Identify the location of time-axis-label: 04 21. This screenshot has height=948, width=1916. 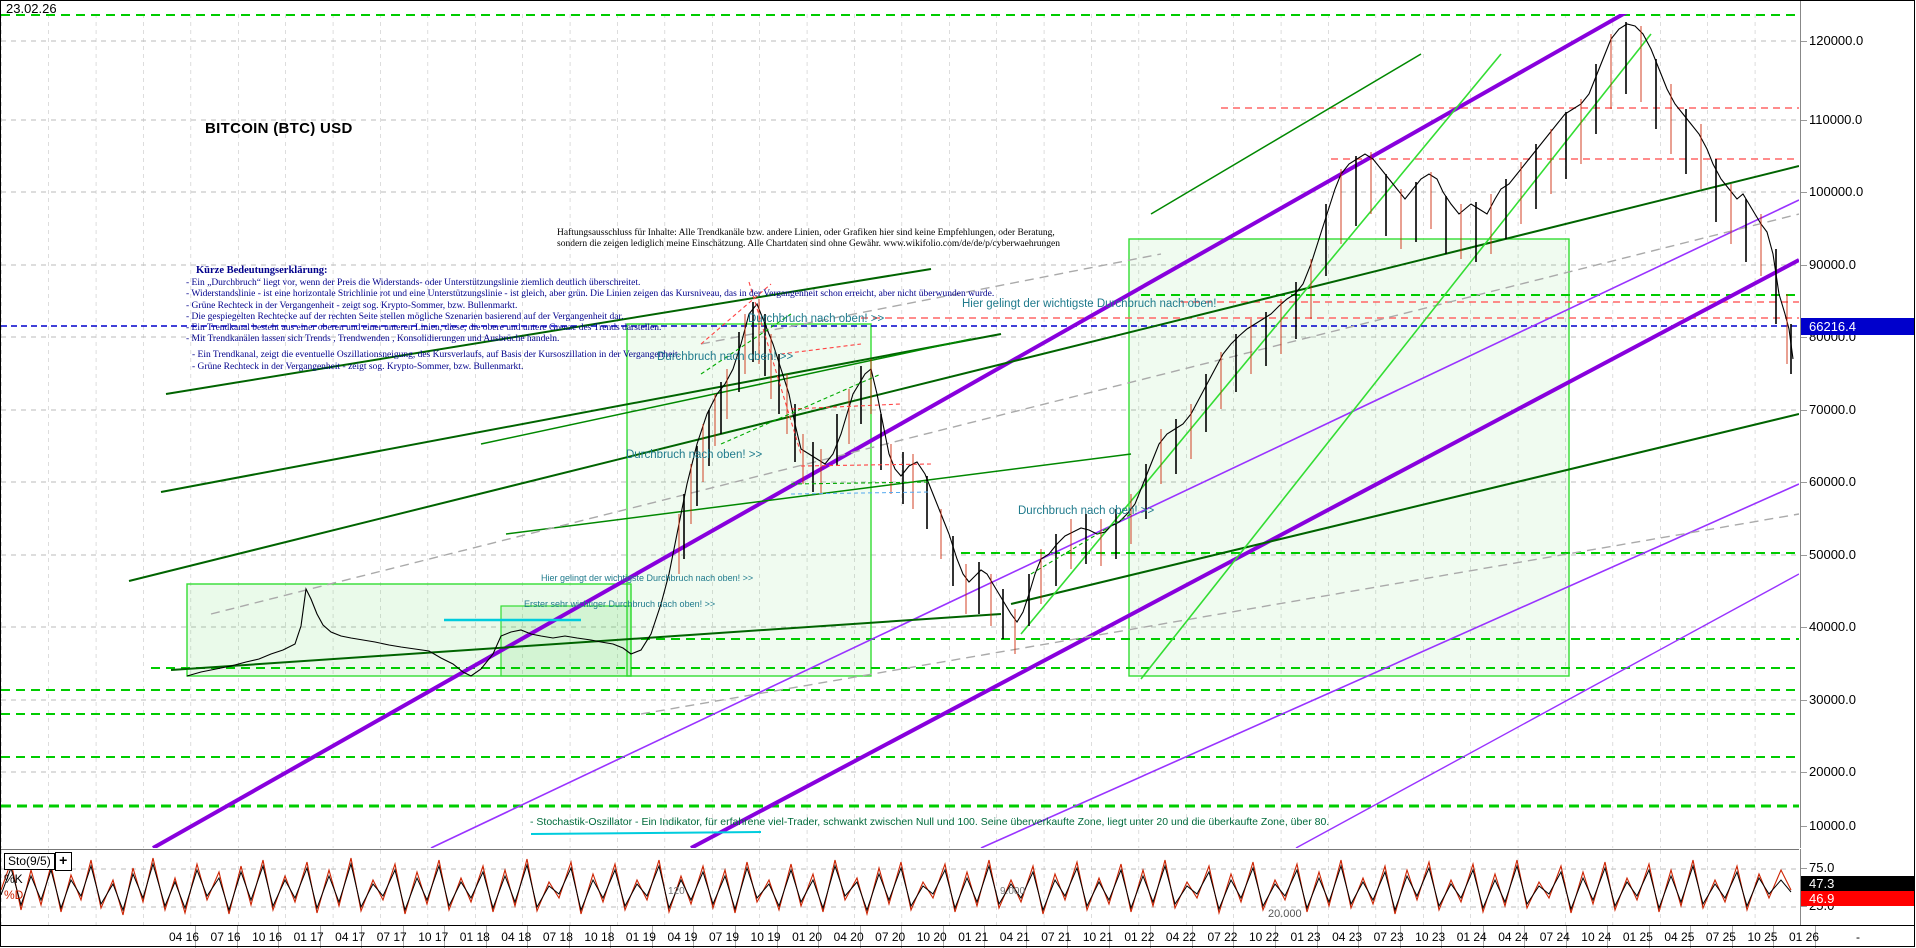
(1014, 937).